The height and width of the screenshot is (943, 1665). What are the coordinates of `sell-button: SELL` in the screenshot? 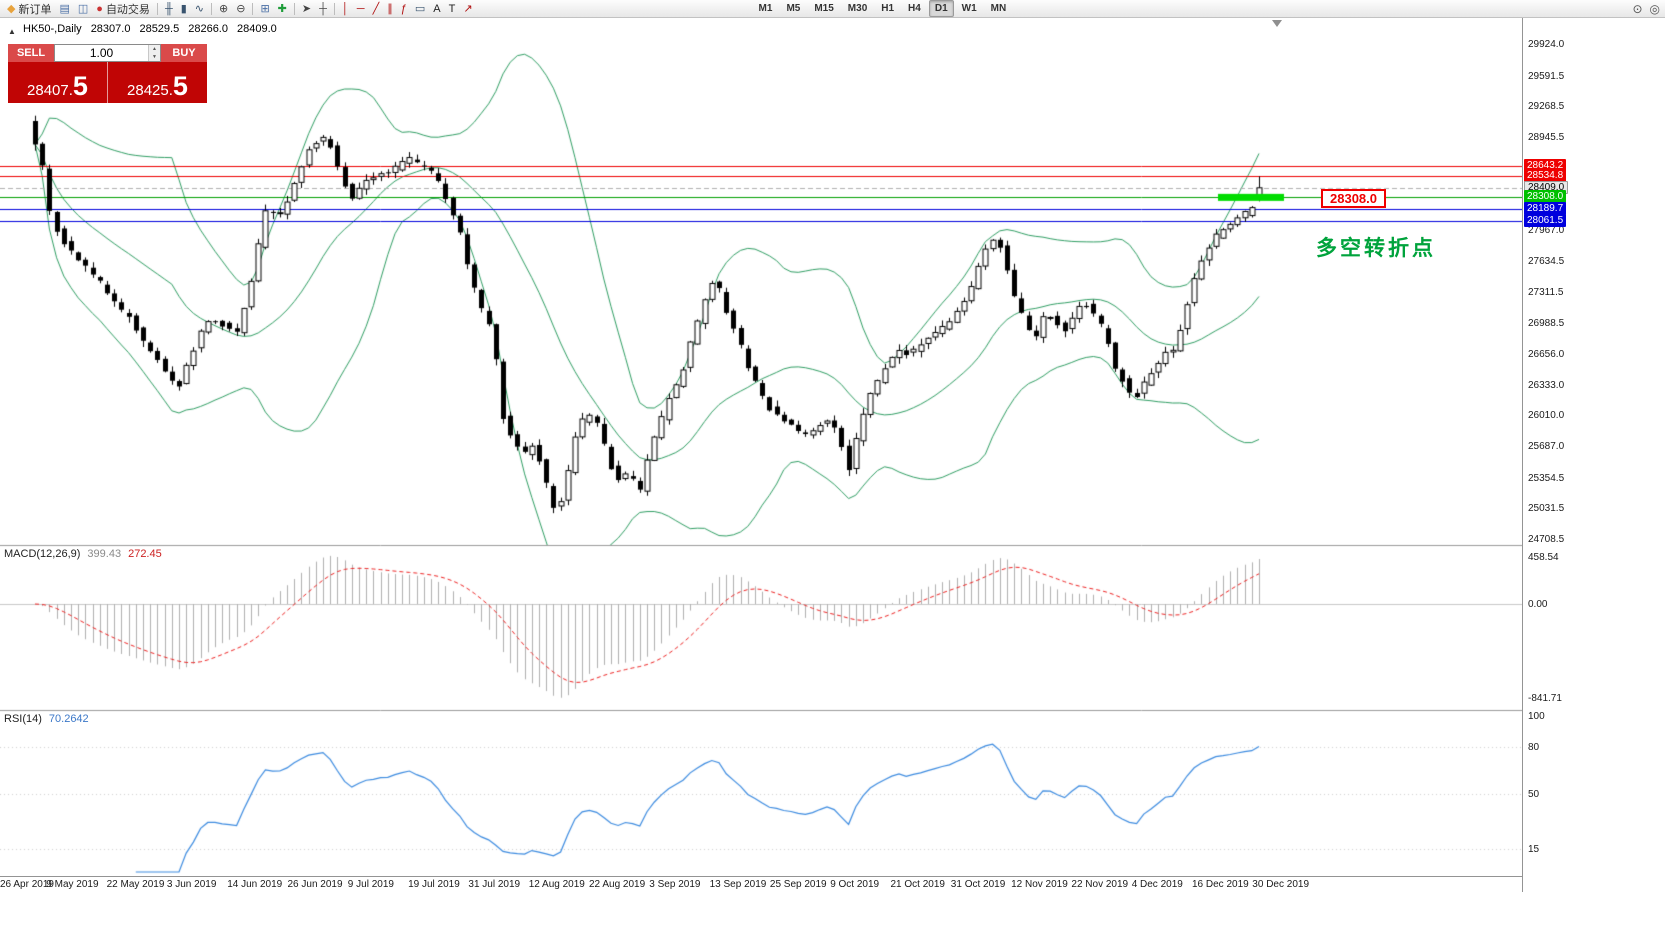 It's located at (31, 53).